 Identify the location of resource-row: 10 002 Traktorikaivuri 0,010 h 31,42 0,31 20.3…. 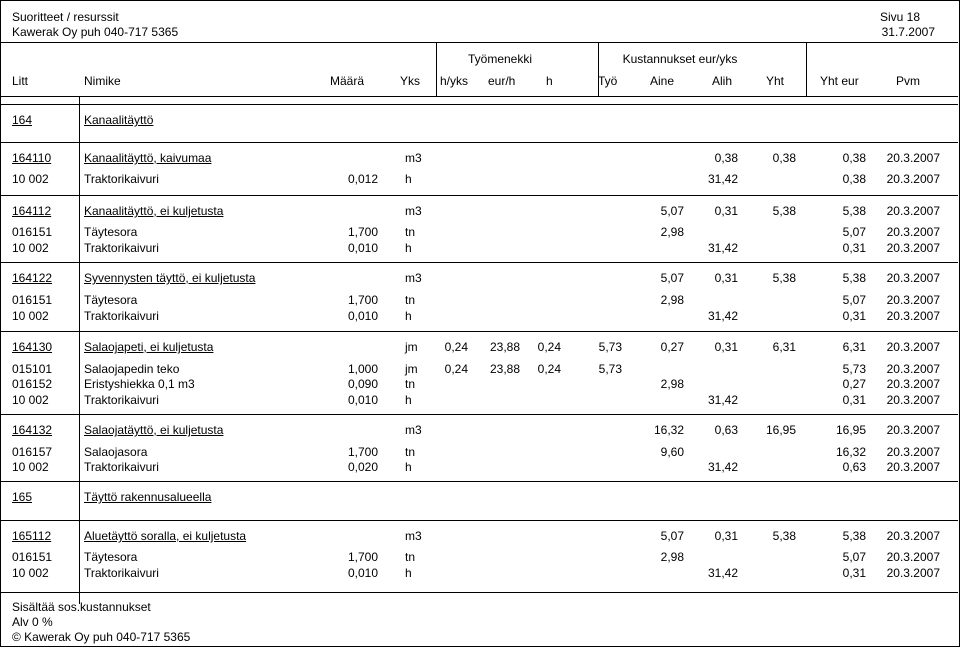
(479, 573).